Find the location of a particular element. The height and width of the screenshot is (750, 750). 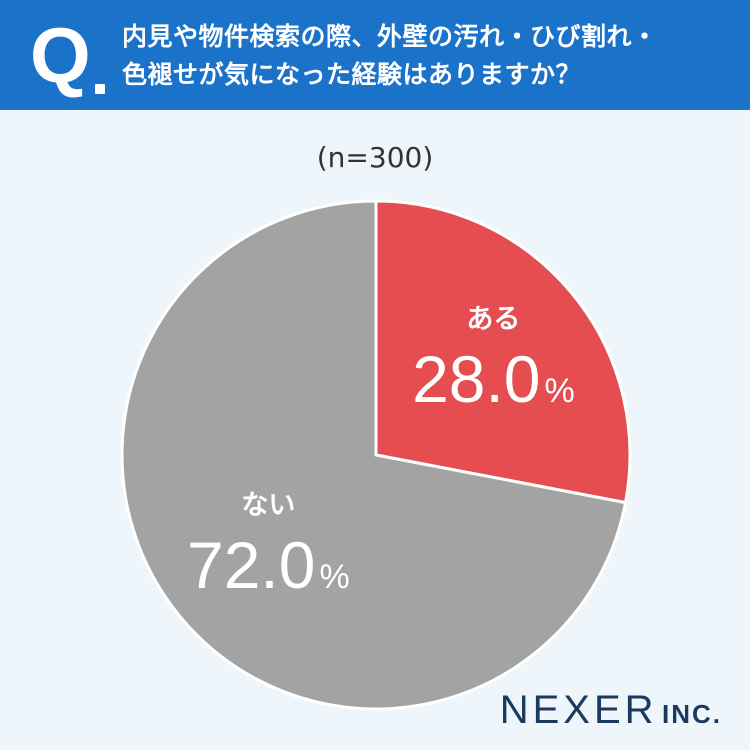

nexer-logo: NEXER INC. is located at coordinates (611, 714).